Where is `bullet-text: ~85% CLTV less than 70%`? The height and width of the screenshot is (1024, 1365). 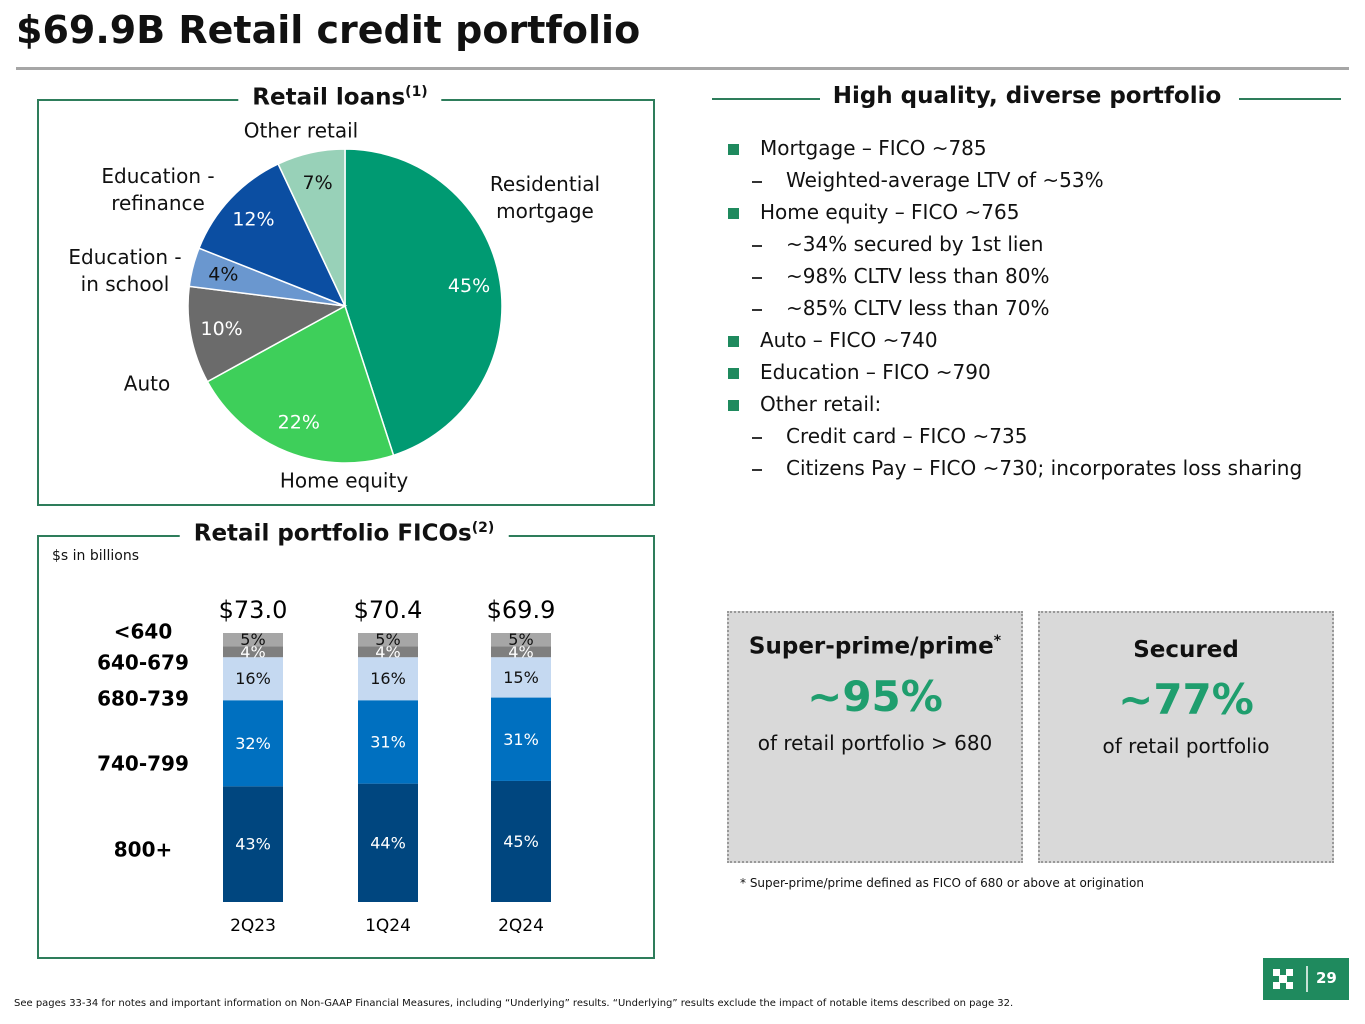
bullet-text: ~85% CLTV less than 70% is located at coordinates (918, 308).